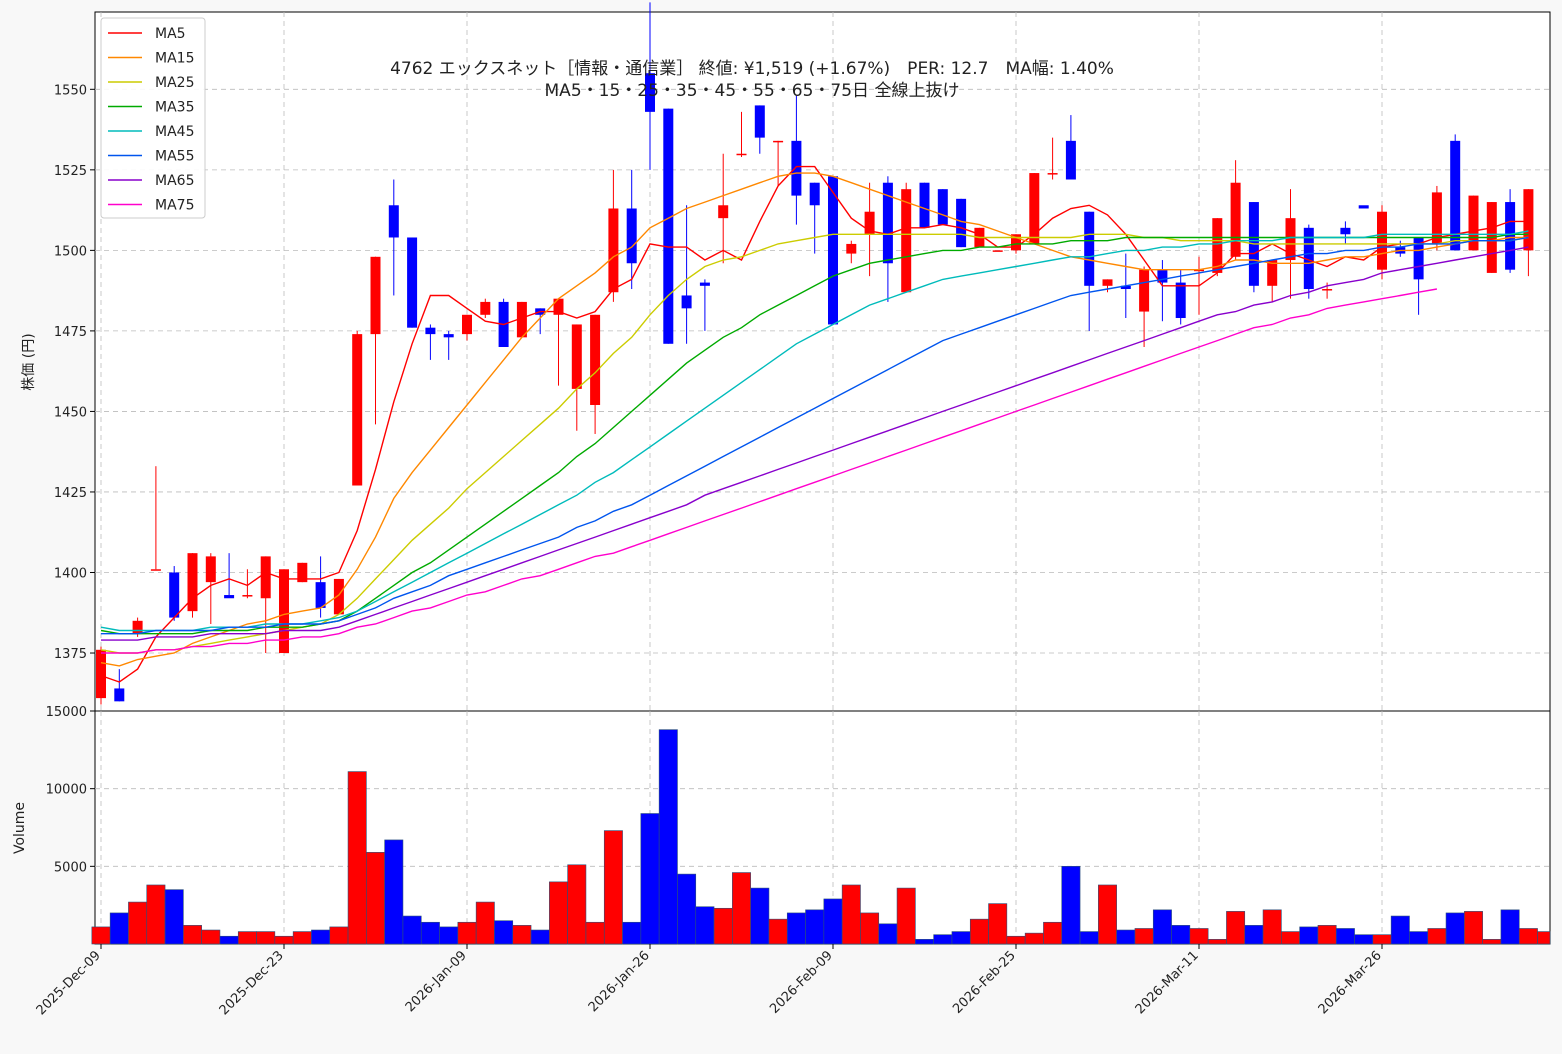 The image size is (1562, 1054). I want to click on legend-label-ma55: MA55, so click(174, 157).